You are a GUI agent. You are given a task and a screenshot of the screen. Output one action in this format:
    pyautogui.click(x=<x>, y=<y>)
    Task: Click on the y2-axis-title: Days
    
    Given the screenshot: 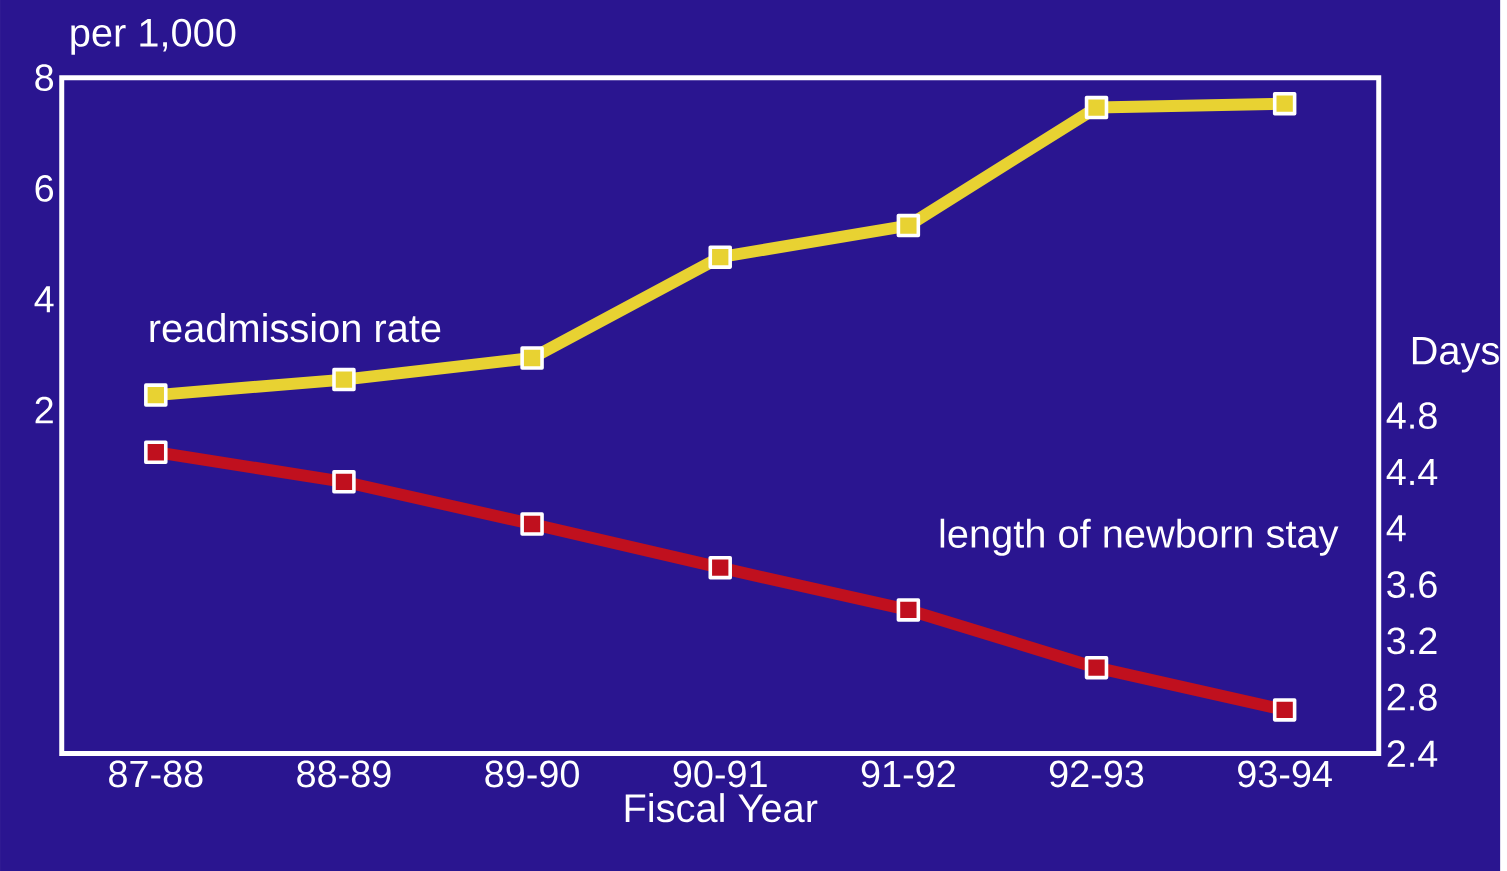 What is the action you would take?
    pyautogui.click(x=1455, y=354)
    